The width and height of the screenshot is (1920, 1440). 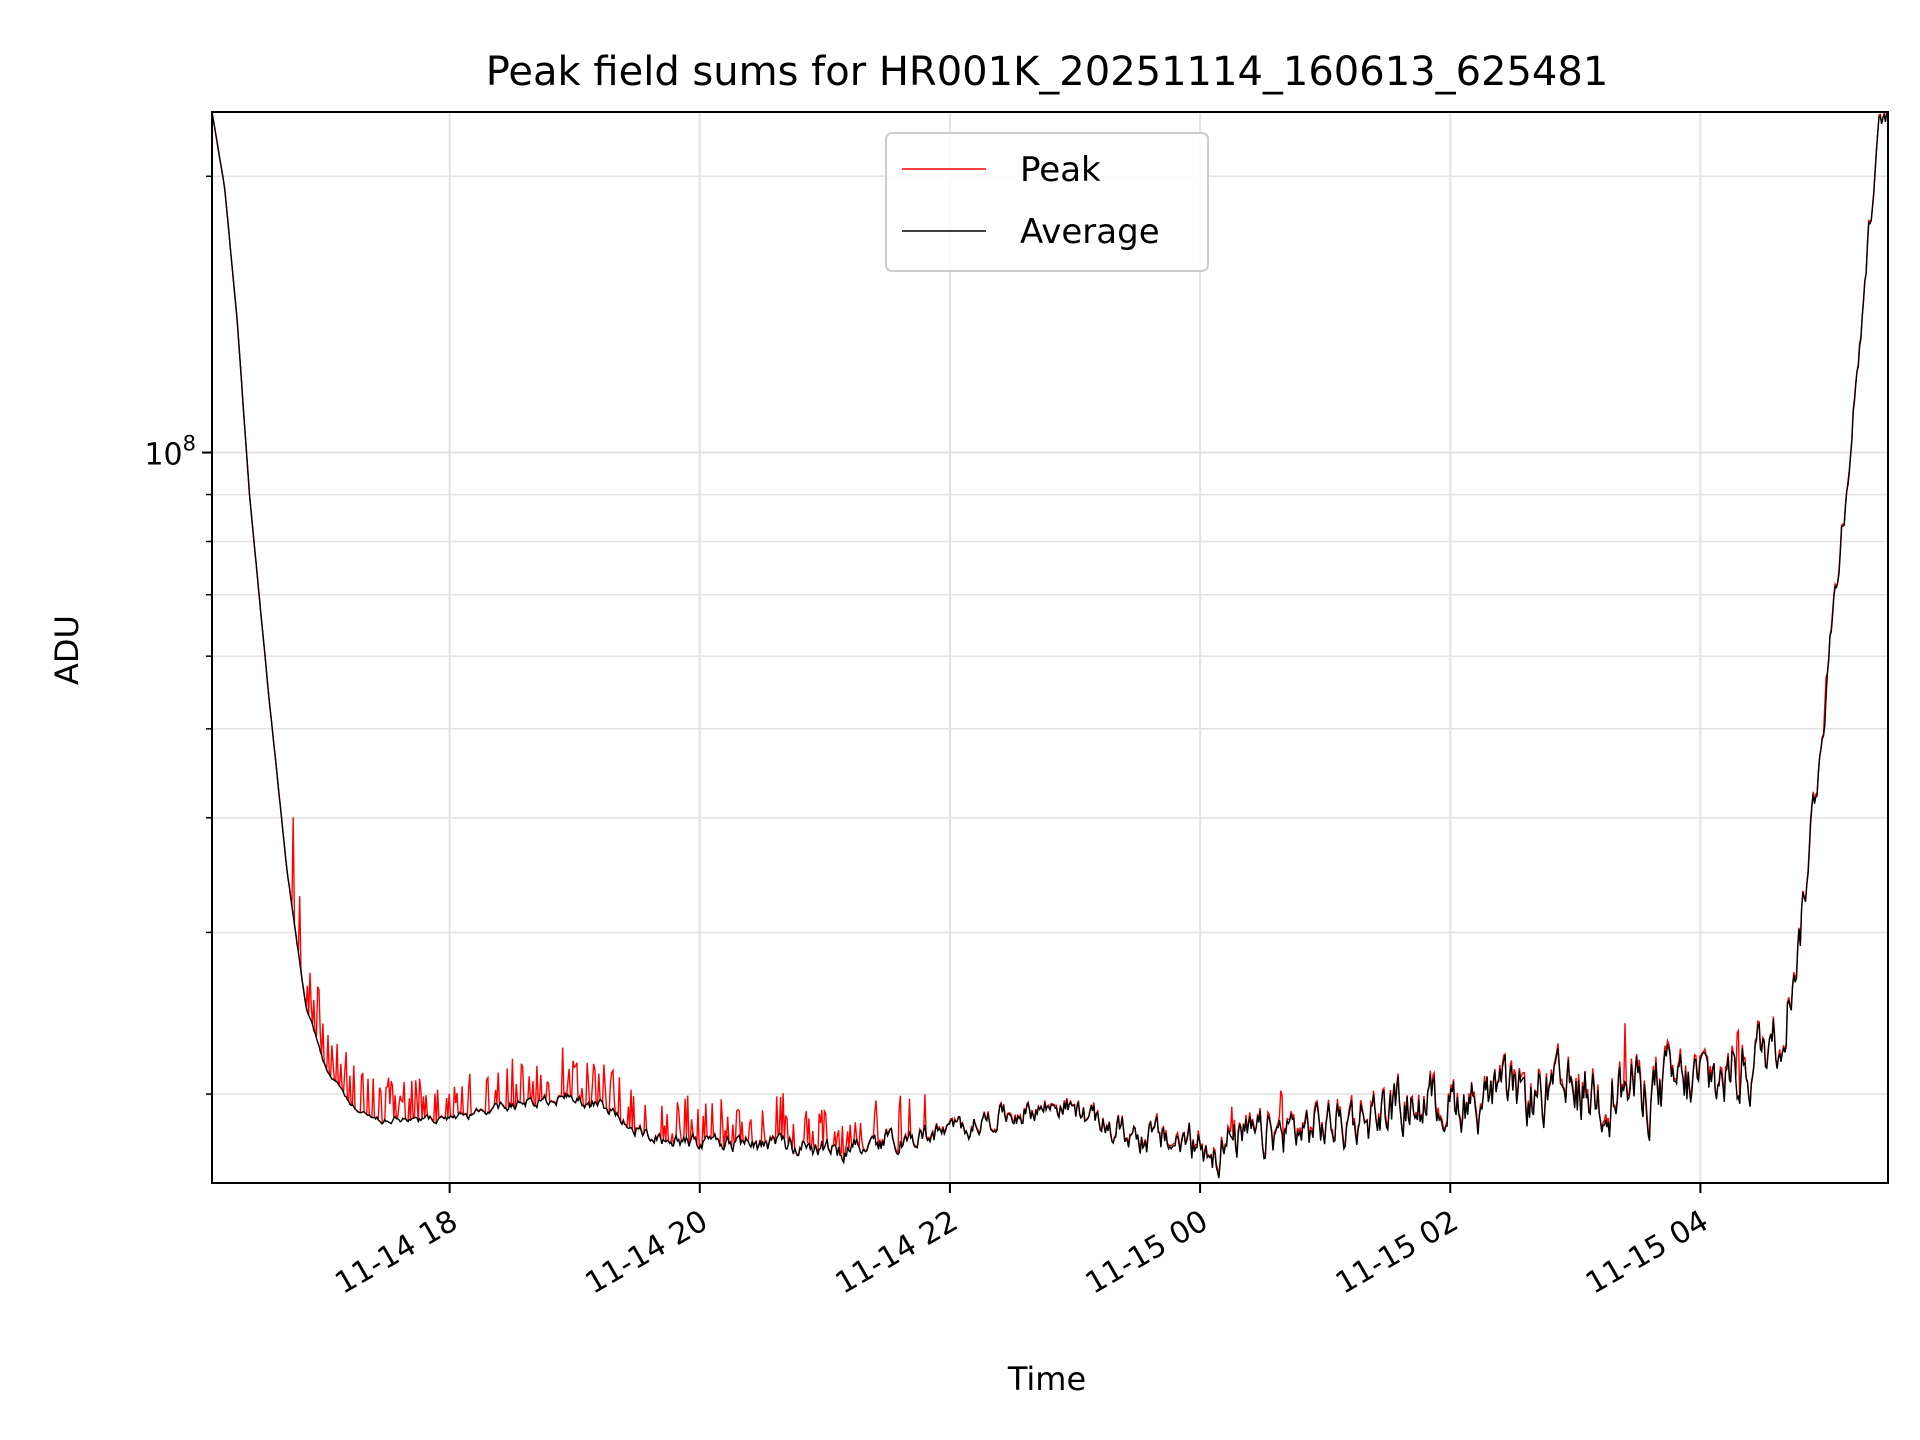 What do you see at coordinates (170, 452) in the screenshot?
I see `y-tick-label: 108` at bounding box center [170, 452].